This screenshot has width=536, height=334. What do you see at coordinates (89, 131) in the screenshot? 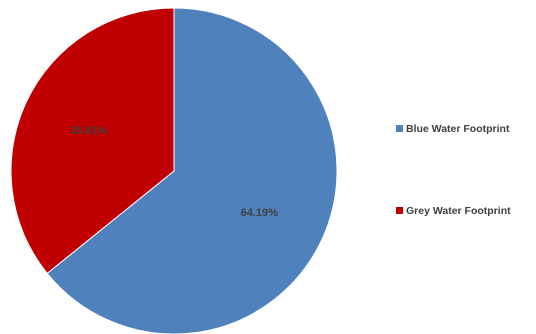
I see `data-label-grey-water-footprint: 35.81%` at bounding box center [89, 131].